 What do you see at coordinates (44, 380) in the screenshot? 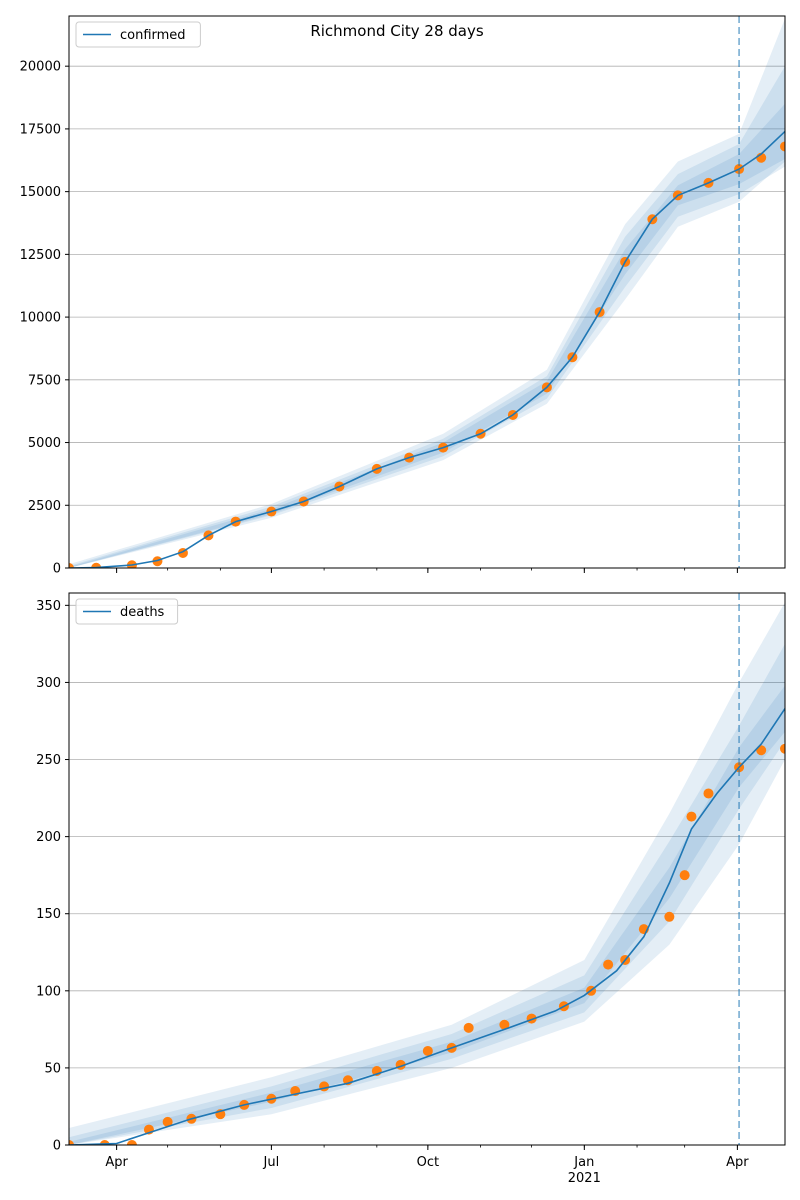
I see `y-tick-label: 7500` at bounding box center [44, 380].